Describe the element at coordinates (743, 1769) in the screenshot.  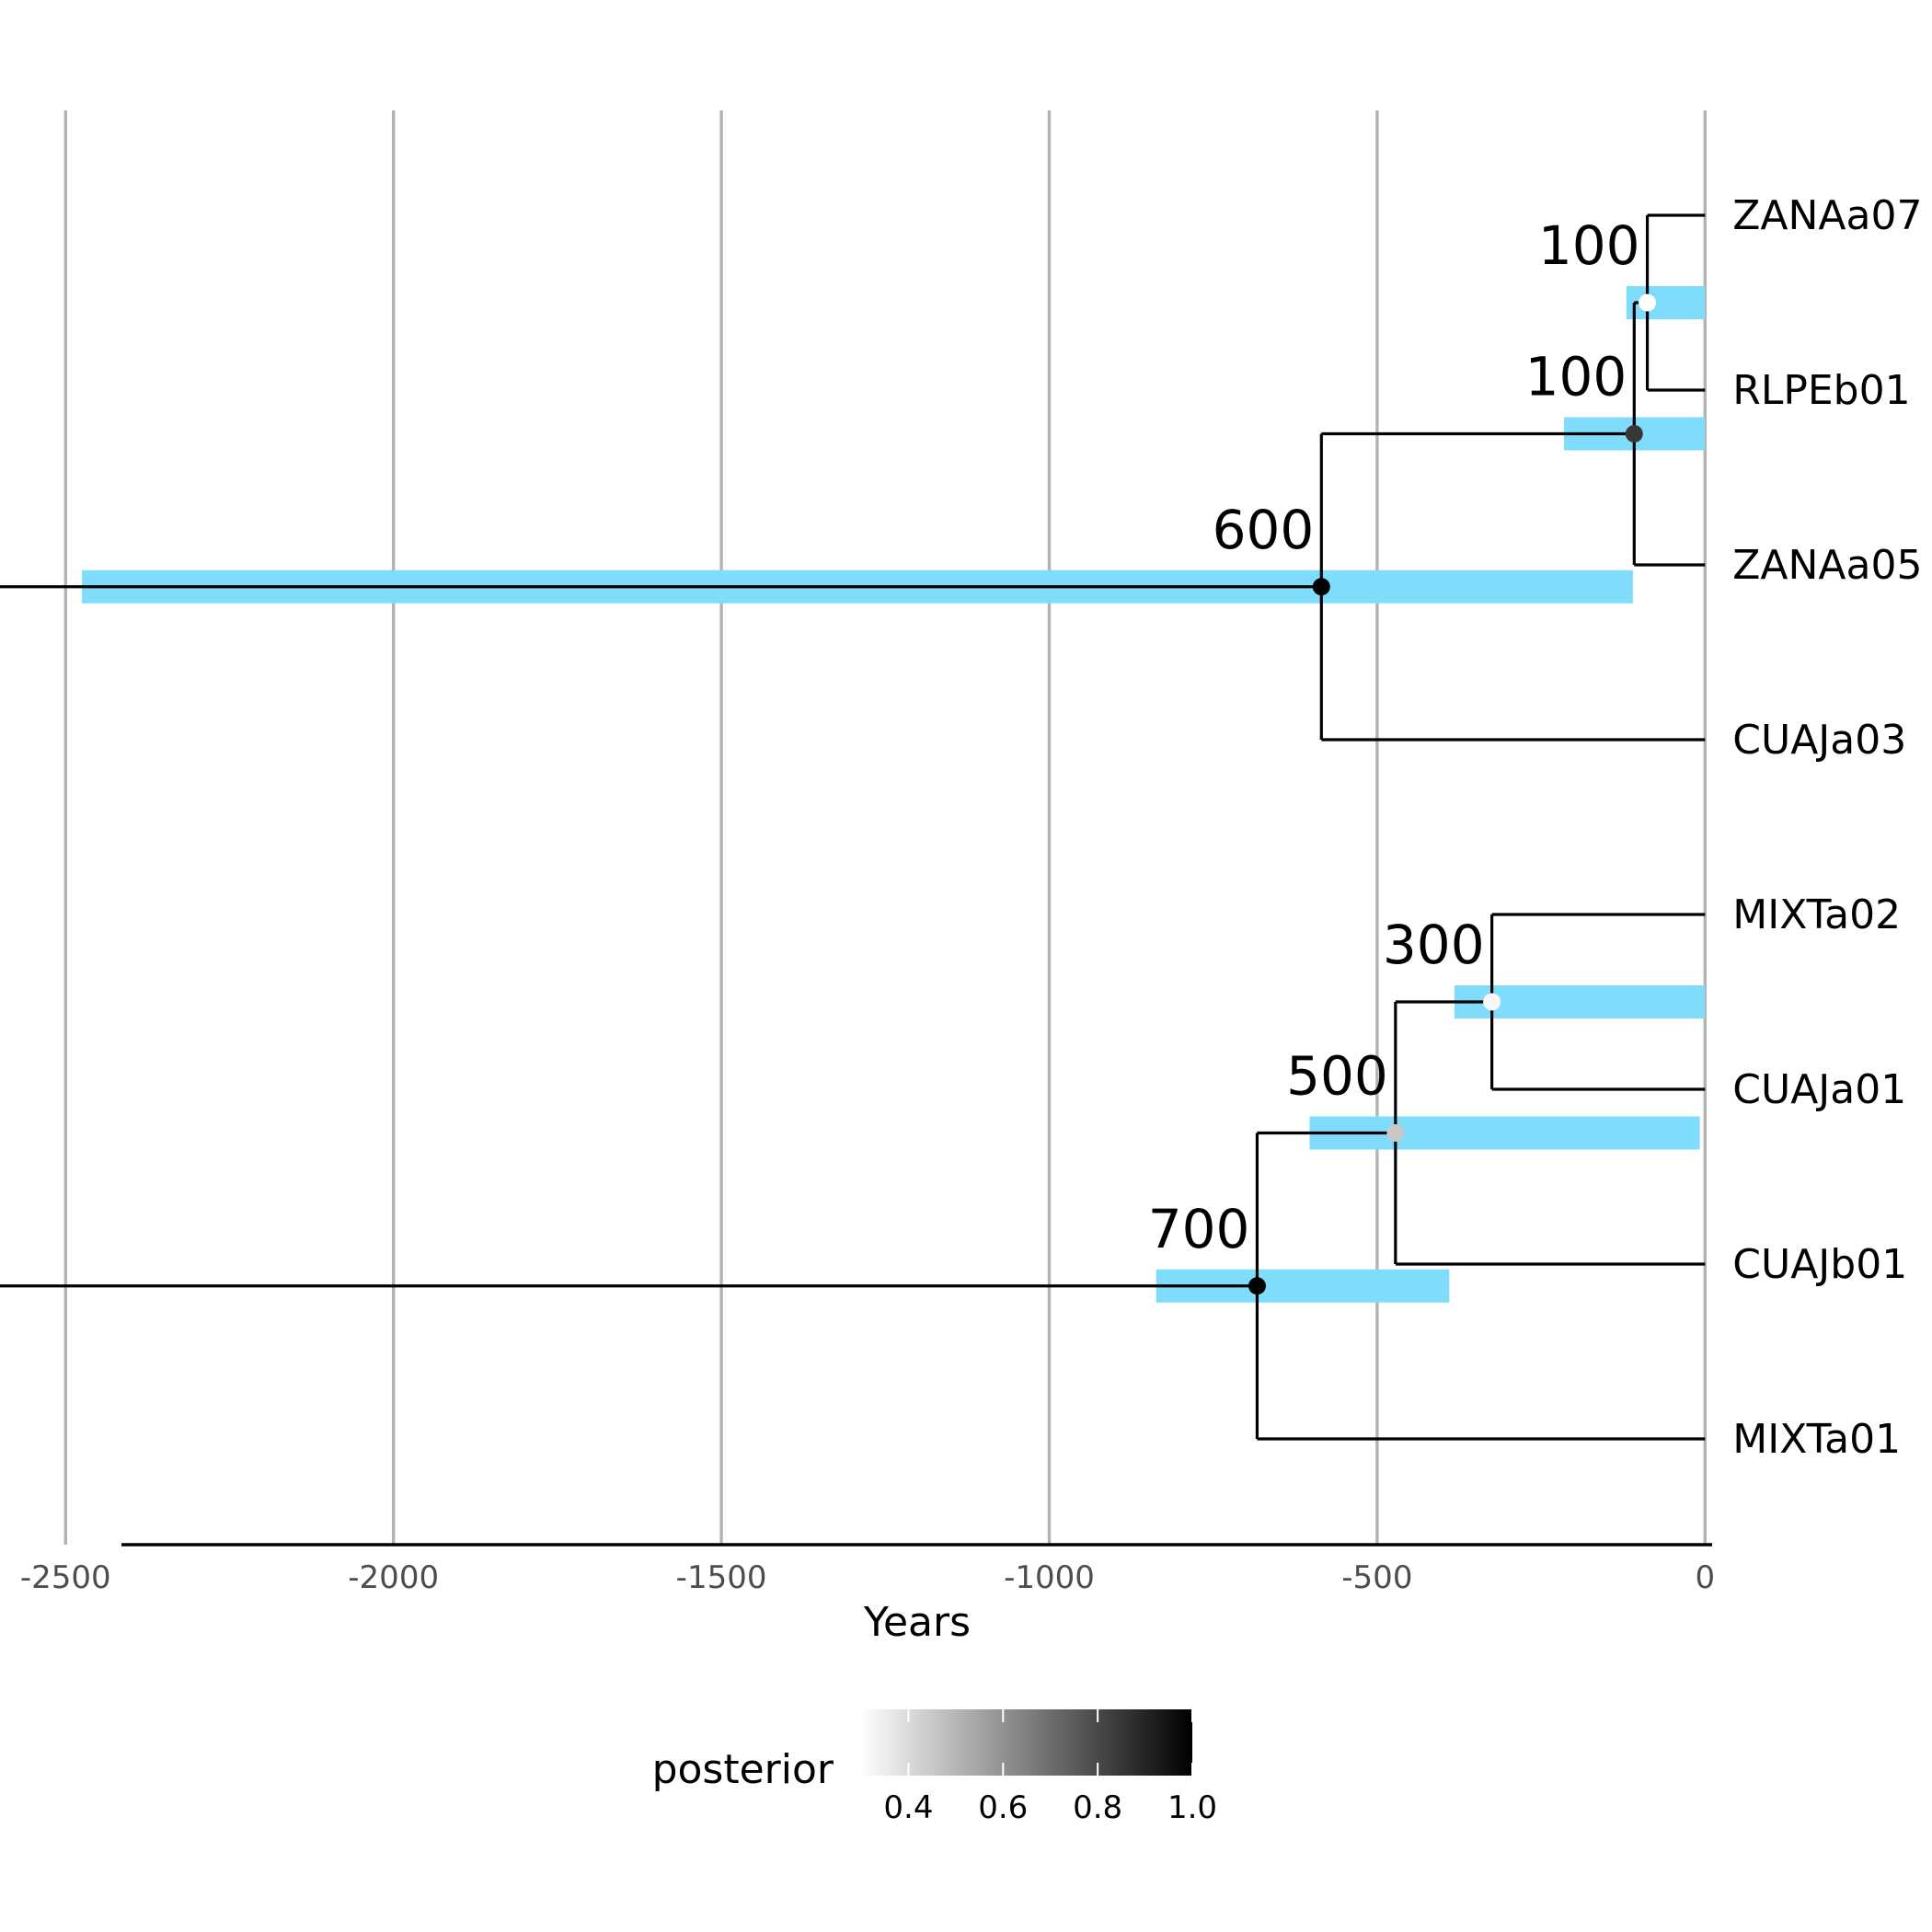
I see `legend-title: posterior` at that location.